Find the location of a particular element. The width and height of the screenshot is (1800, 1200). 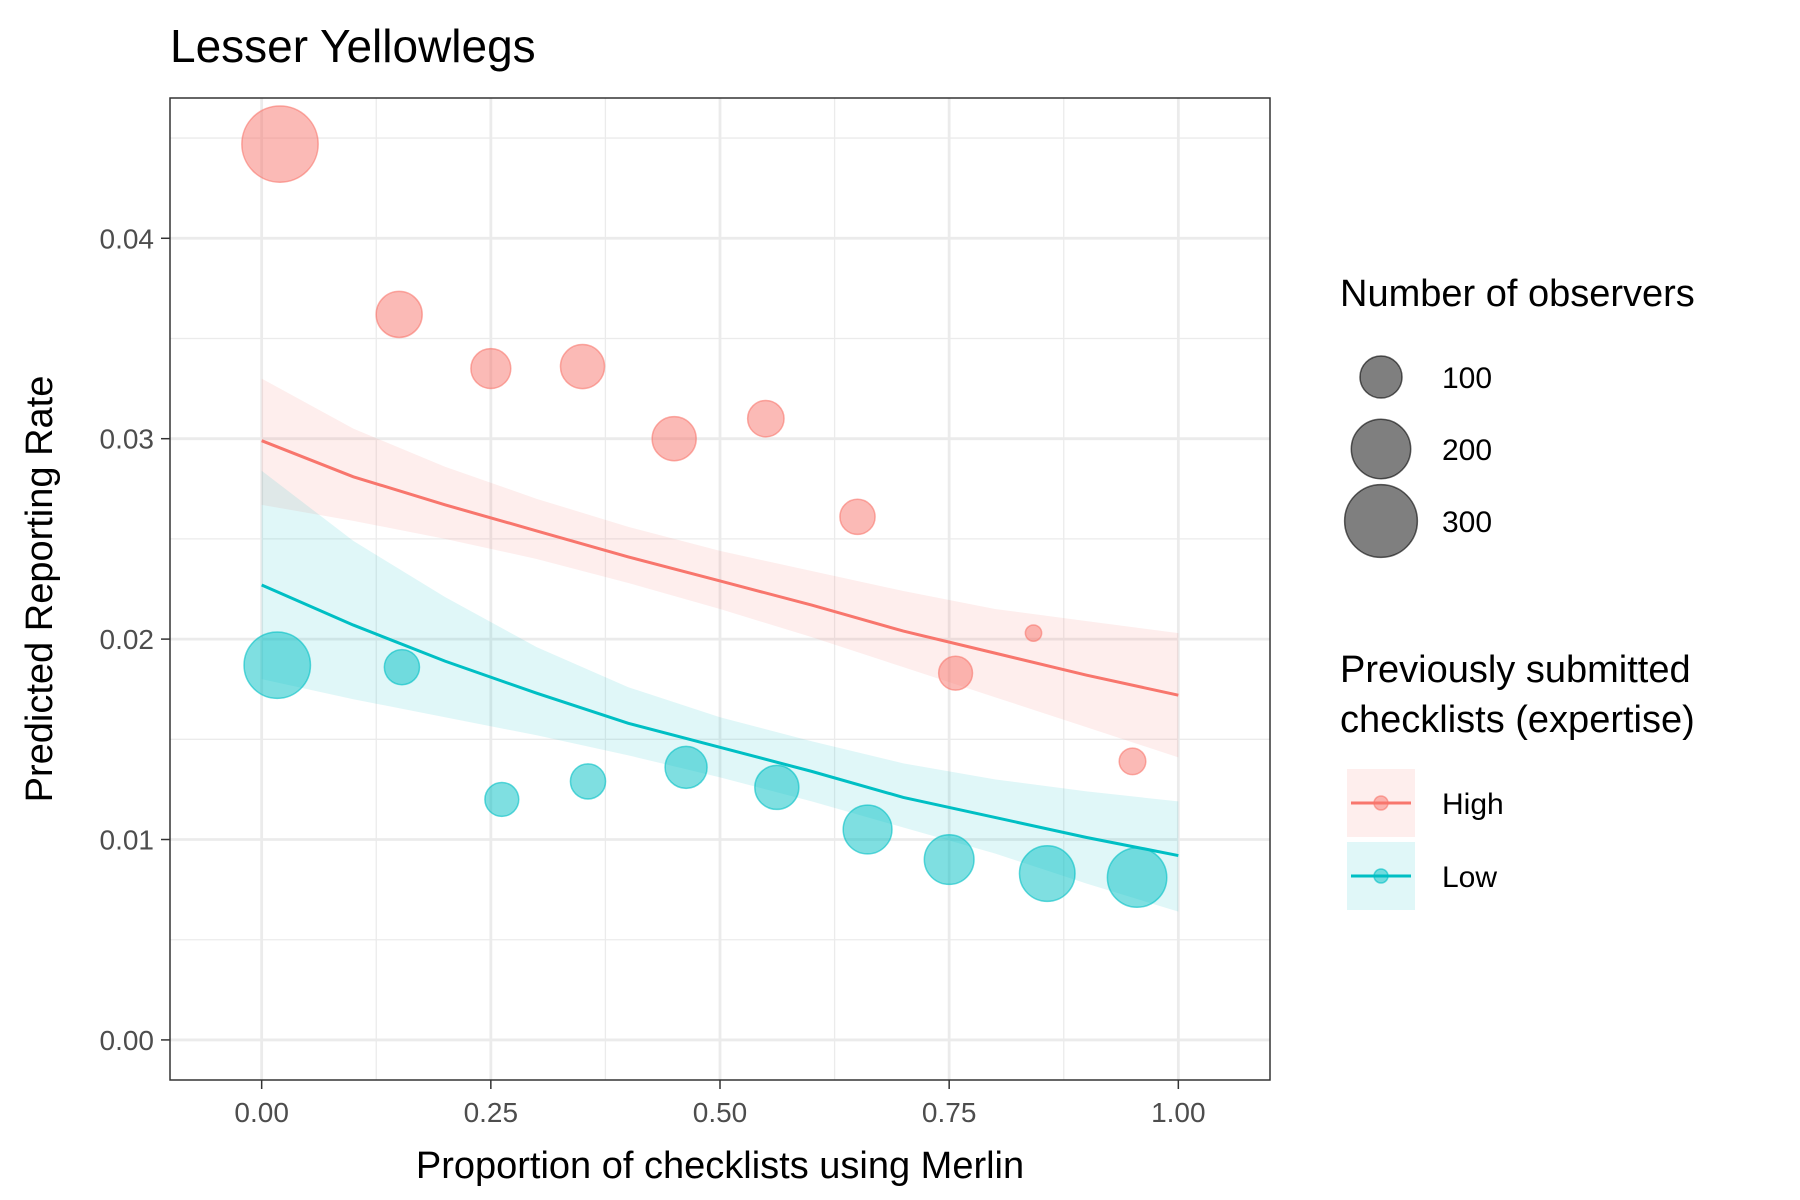

chart-title: Lesser Yellowlegs is located at coordinates (353, 46).